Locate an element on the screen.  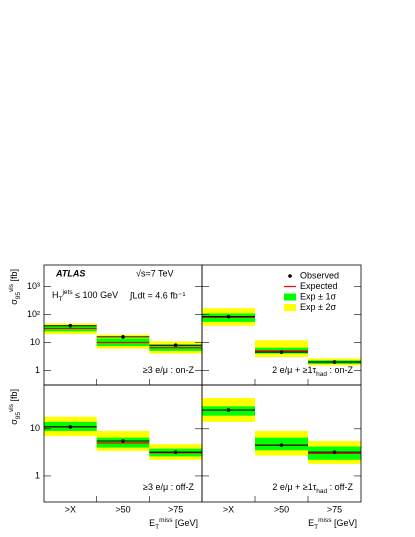
panel-label-pre: ≥3 e/μ : on-Z is located at coordinates (169, 370).